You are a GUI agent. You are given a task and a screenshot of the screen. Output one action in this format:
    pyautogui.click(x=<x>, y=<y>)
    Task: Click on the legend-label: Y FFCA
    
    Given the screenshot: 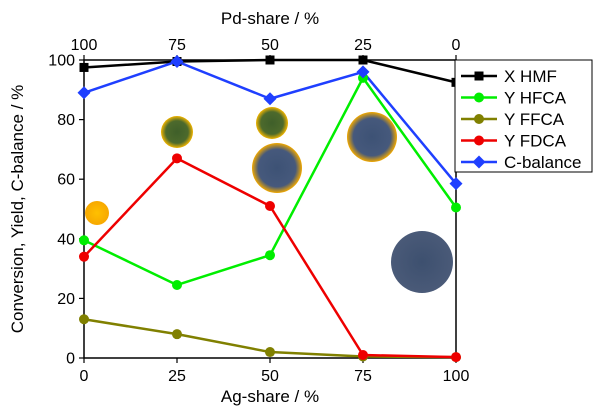 What is the action you would take?
    pyautogui.click(x=534, y=119)
    